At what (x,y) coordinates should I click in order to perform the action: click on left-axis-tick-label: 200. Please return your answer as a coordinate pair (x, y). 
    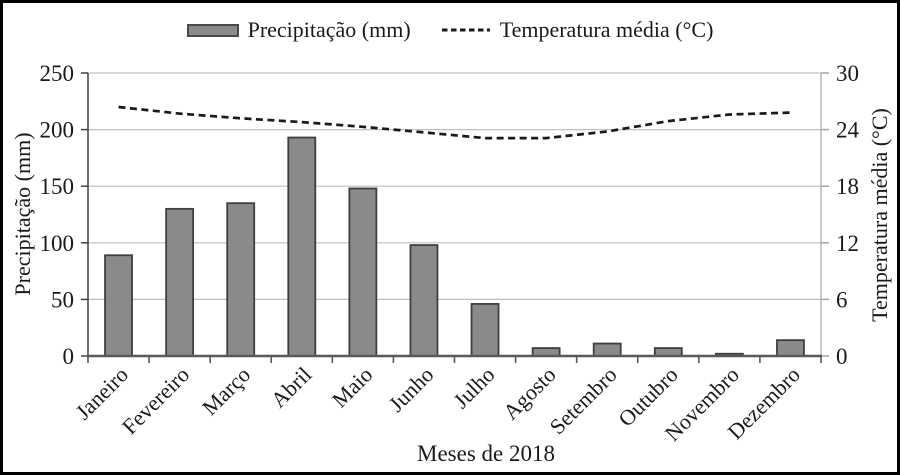
    Looking at the image, I should click on (57, 130).